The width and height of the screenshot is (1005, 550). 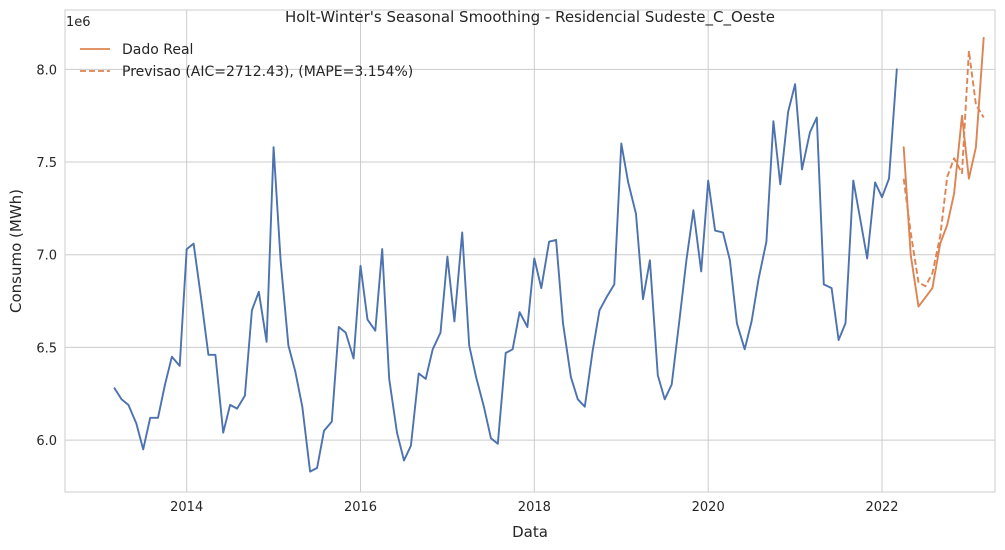 I want to click on legend-label-real: Dado Real, so click(x=157, y=50).